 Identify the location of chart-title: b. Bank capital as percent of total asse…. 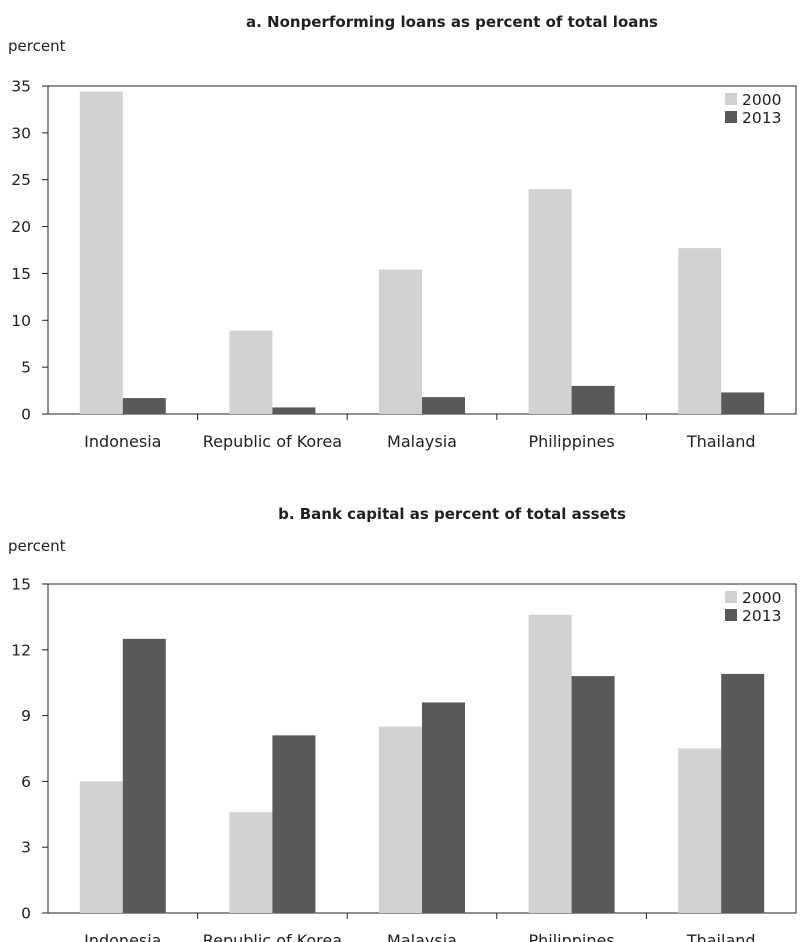
(452, 514).